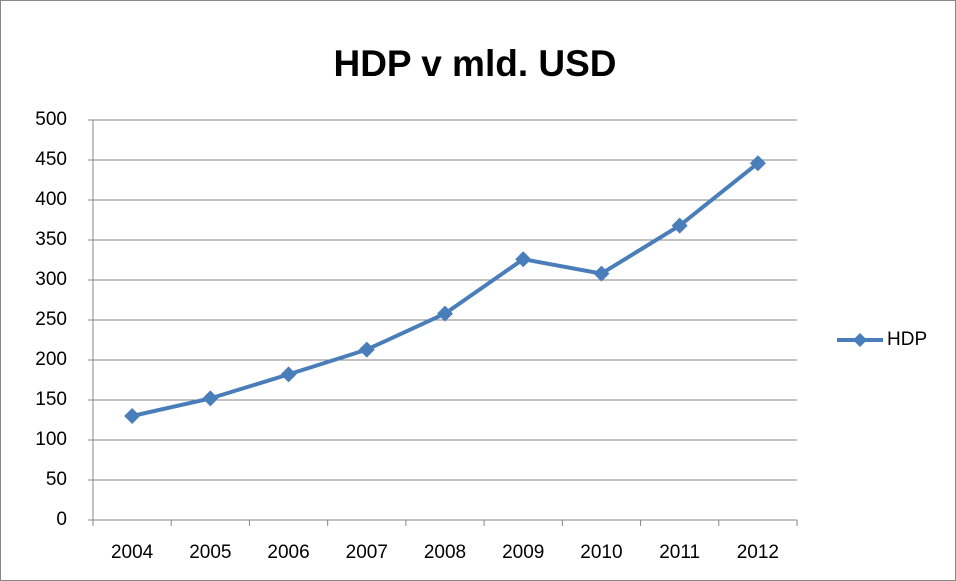 The image size is (956, 581). Describe the element at coordinates (51, 199) in the screenshot. I see `y-tick-label: 400` at that location.